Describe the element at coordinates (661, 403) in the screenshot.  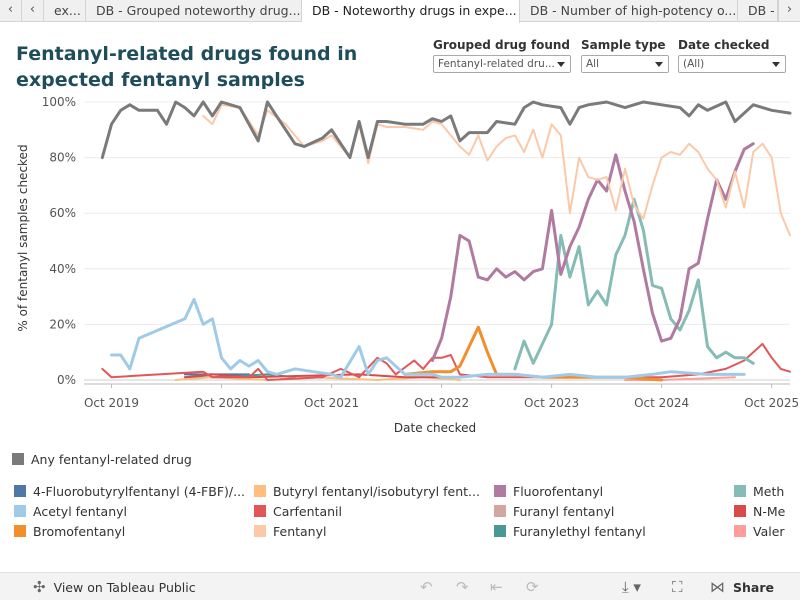
I see `x-tick-label: Oct 2024` at that location.